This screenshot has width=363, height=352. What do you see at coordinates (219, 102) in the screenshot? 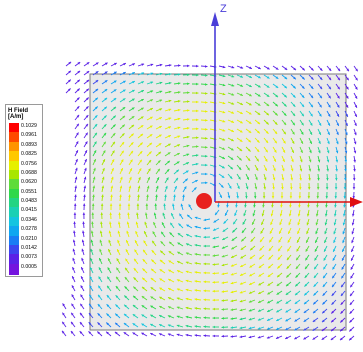
I see `z-axis: Z` at bounding box center [219, 102].